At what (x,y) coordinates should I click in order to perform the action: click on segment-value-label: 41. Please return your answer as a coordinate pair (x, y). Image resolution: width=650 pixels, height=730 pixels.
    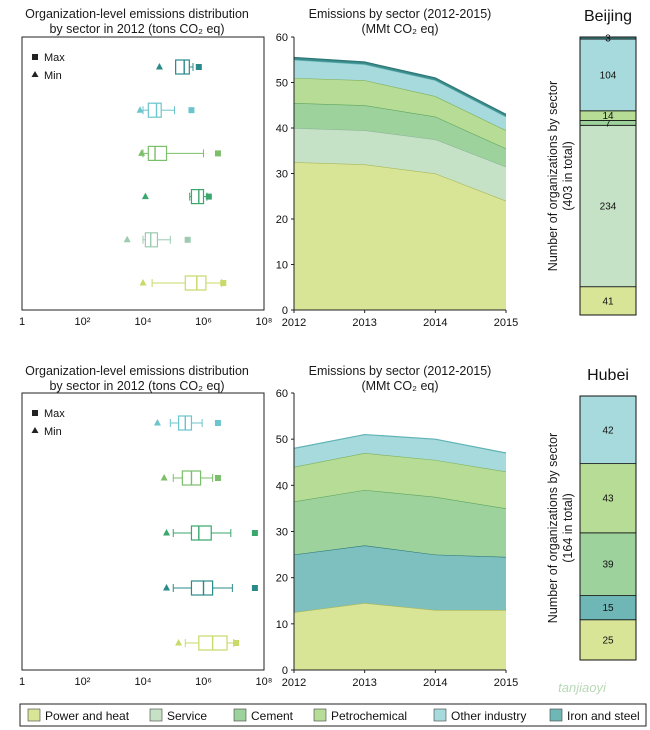
    Looking at the image, I should click on (608, 301).